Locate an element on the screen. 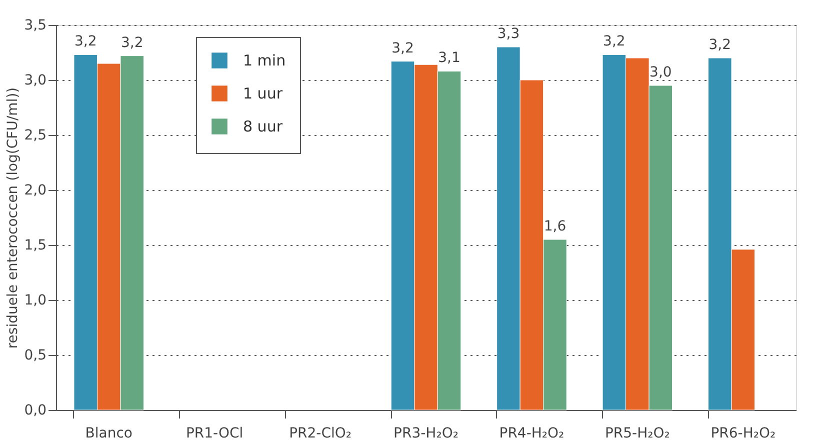 Image resolution: width=830 pixels, height=442 pixels. y-tick-label: 2,0 is located at coordinates (35, 190).